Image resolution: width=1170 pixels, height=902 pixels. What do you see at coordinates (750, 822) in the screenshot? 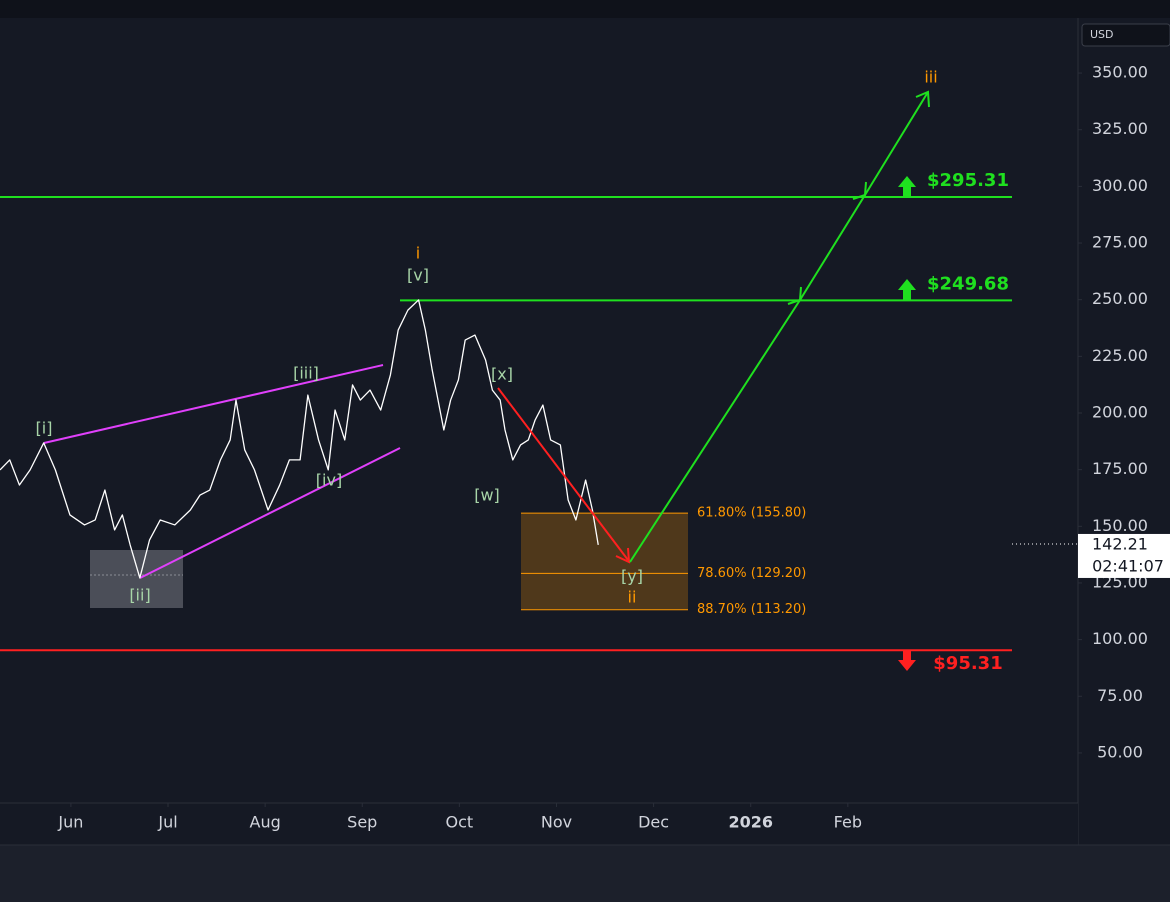
I see `x-tick-label: 2026` at bounding box center [750, 822].